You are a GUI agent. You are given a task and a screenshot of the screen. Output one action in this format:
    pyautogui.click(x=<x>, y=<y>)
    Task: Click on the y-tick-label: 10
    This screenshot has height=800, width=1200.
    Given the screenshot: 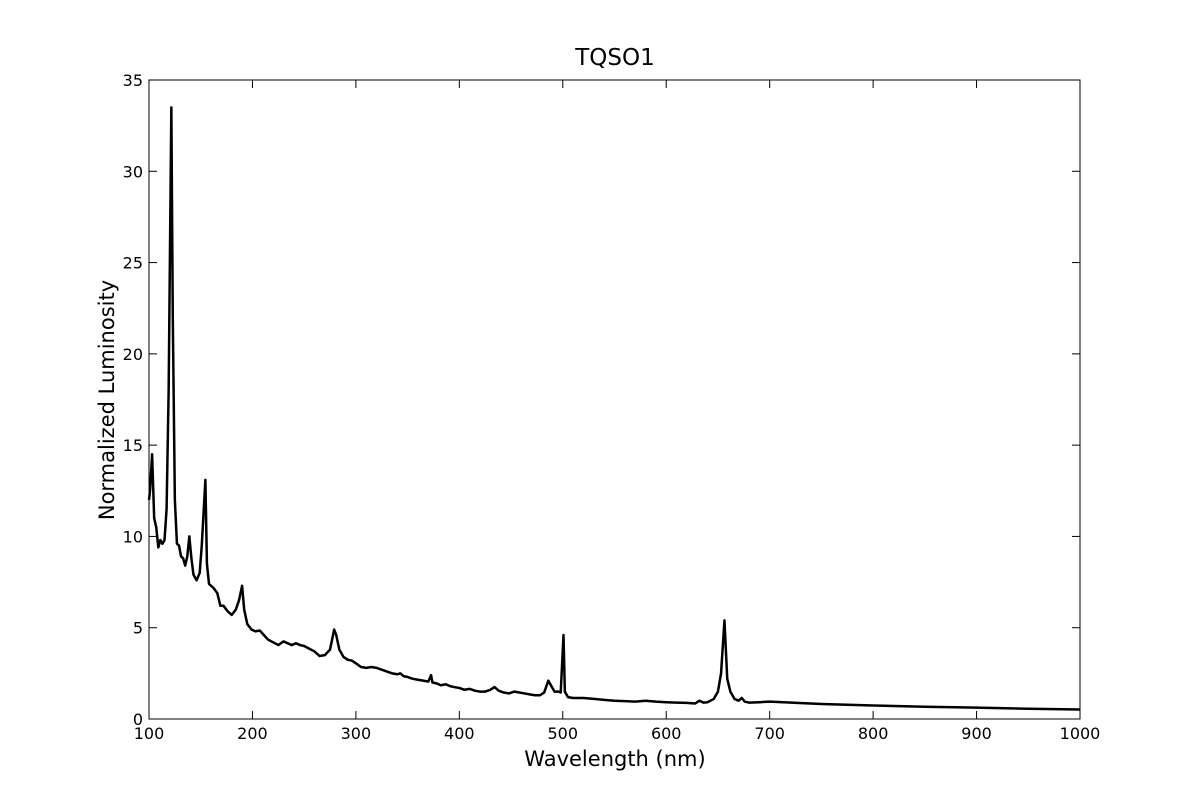 What is the action you would take?
    pyautogui.click(x=133, y=536)
    